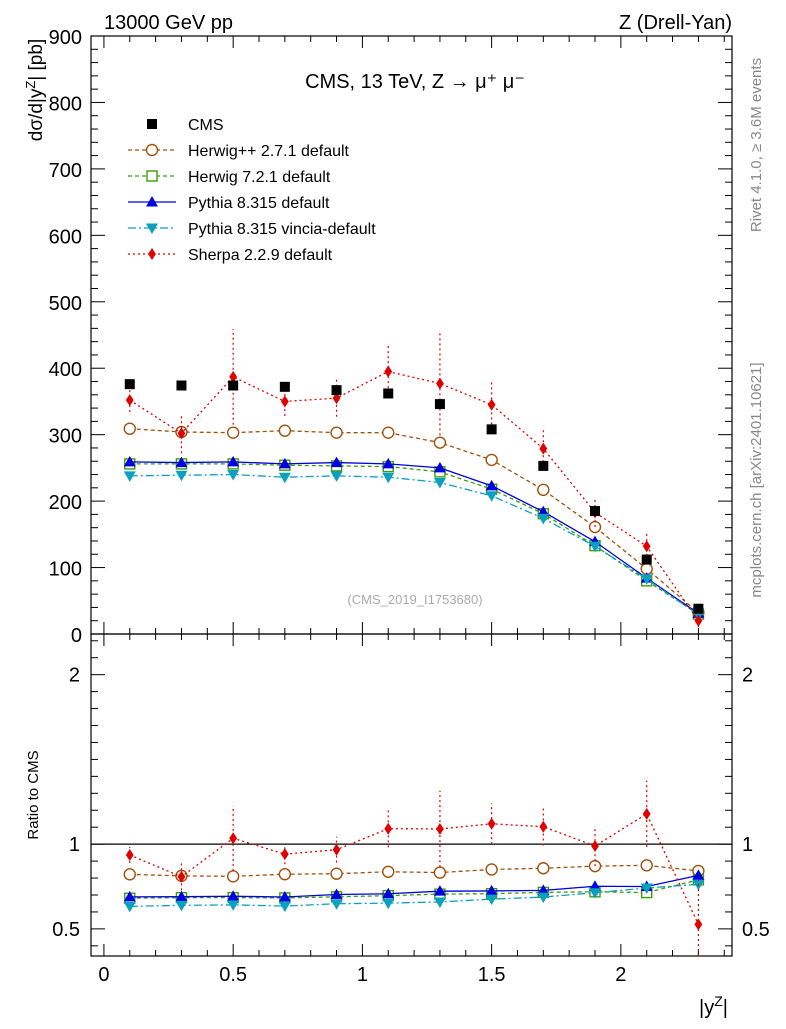 This screenshot has width=786, height=1029. Describe the element at coordinates (35, 90) in the screenshot. I see `y-axis-label: dσ/d|yZ| [pb]` at that location.